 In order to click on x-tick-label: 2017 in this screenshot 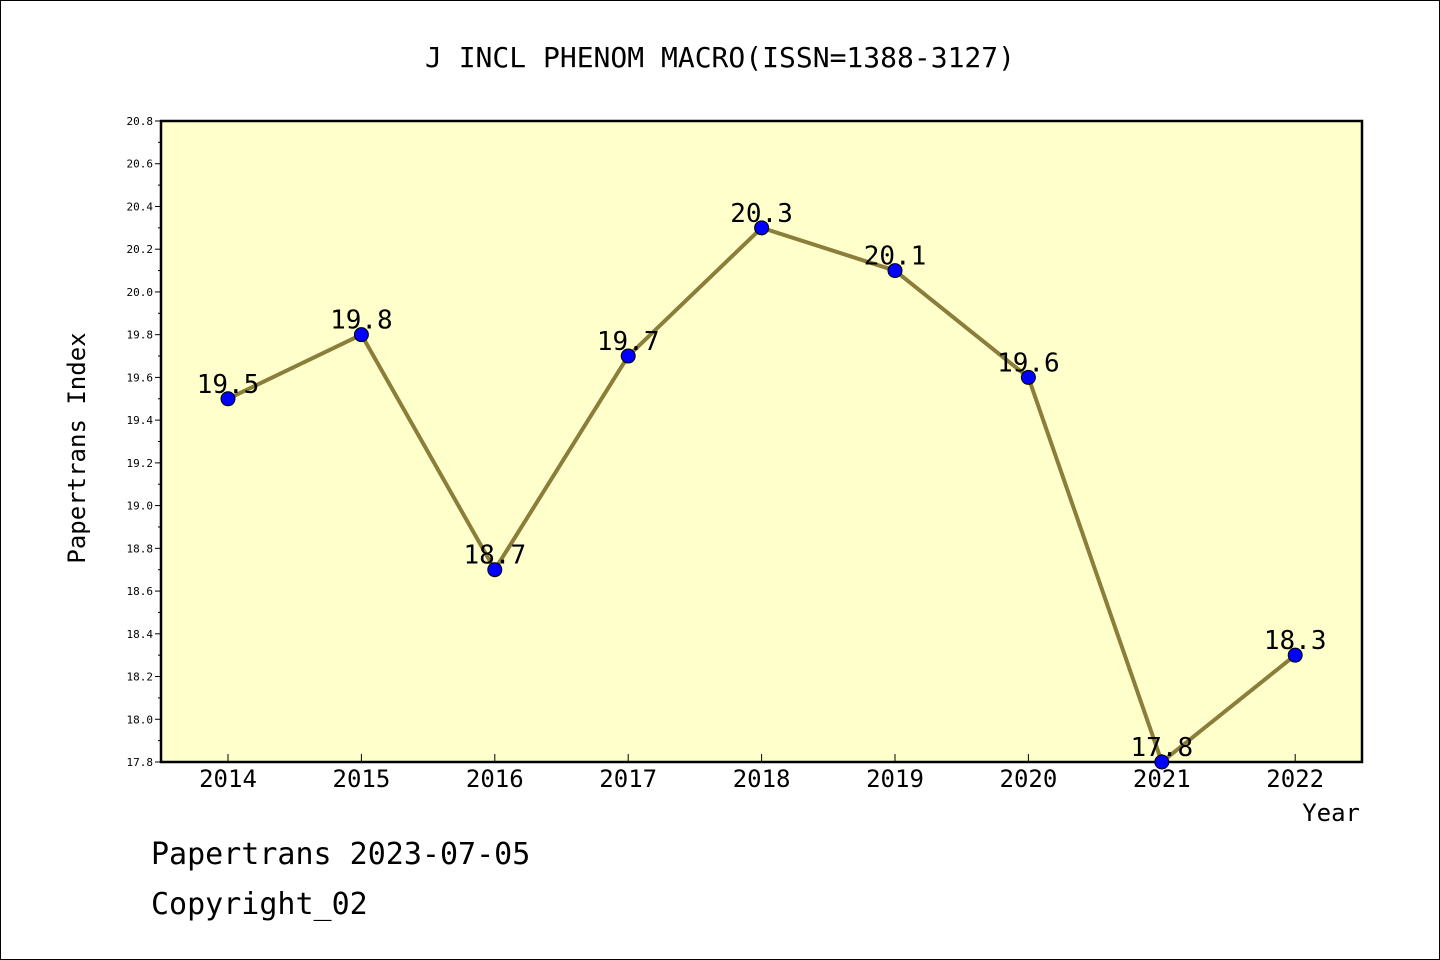, I will do `click(628, 779)`.